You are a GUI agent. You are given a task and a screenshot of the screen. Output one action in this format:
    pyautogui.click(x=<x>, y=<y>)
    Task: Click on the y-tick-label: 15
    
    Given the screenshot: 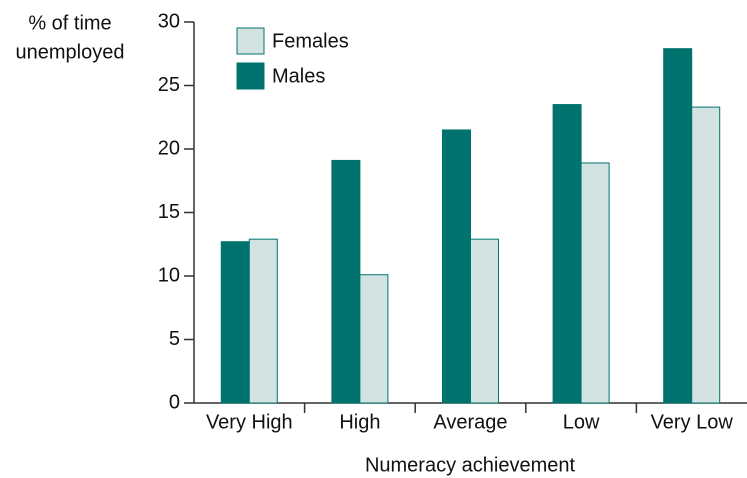 What is the action you would take?
    pyautogui.click(x=169, y=212)
    